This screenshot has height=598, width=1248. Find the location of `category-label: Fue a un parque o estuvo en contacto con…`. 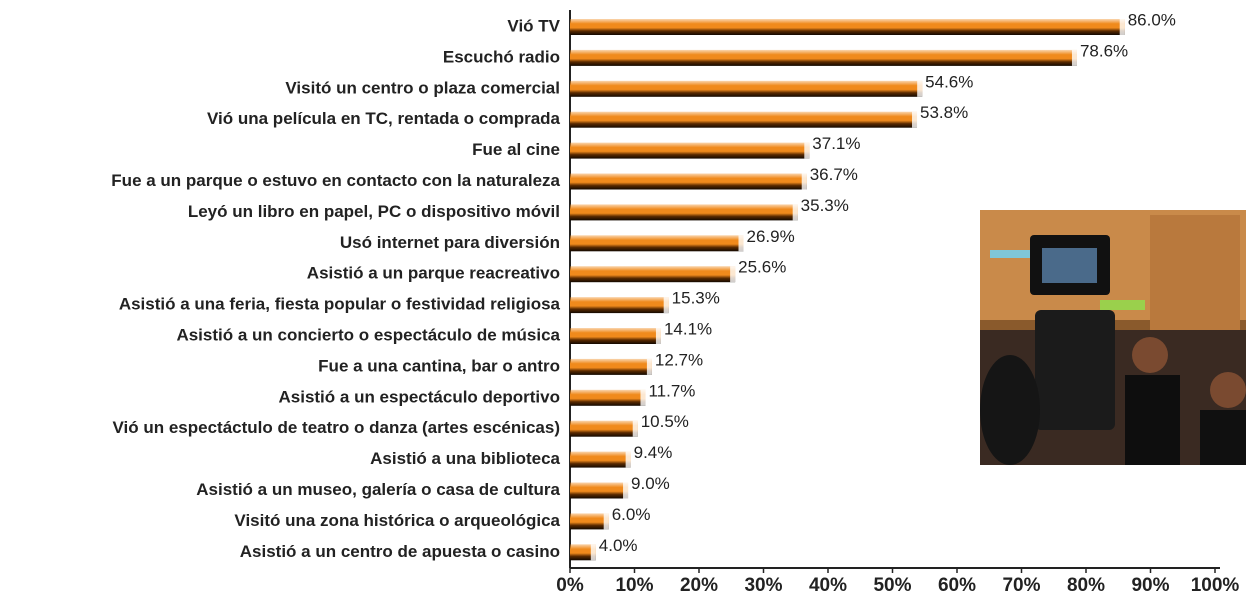

category-label: Fue a un parque o estuvo en contacto con… is located at coordinates (335, 180).